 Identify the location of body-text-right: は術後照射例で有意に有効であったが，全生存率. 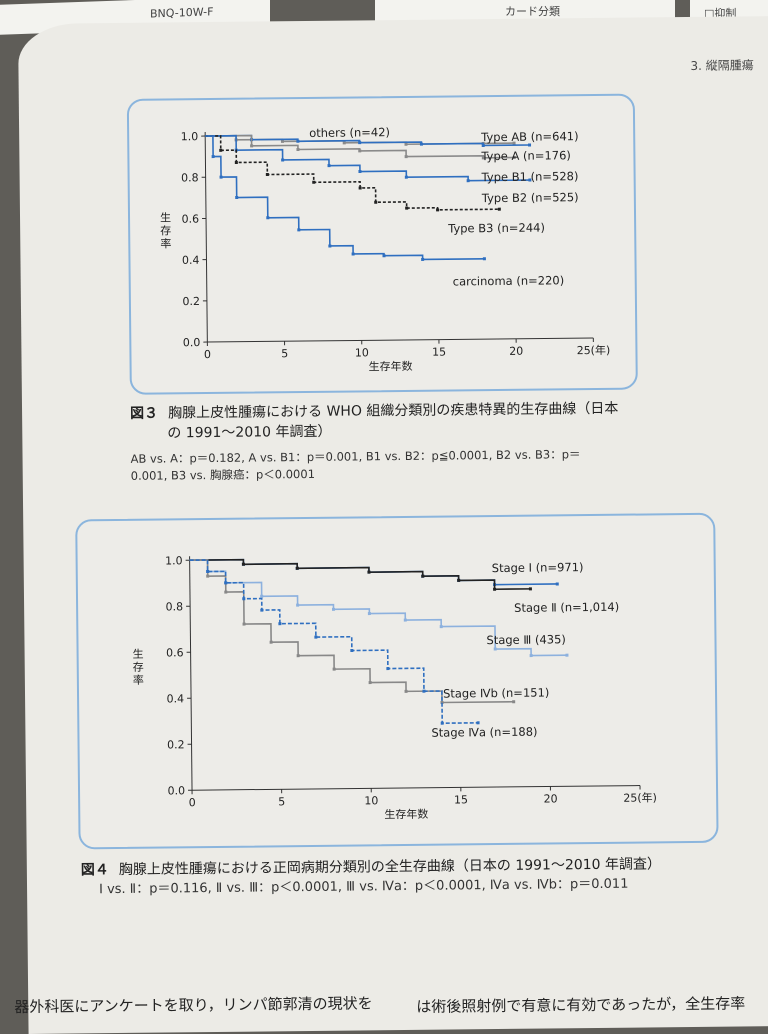
(580, 1004).